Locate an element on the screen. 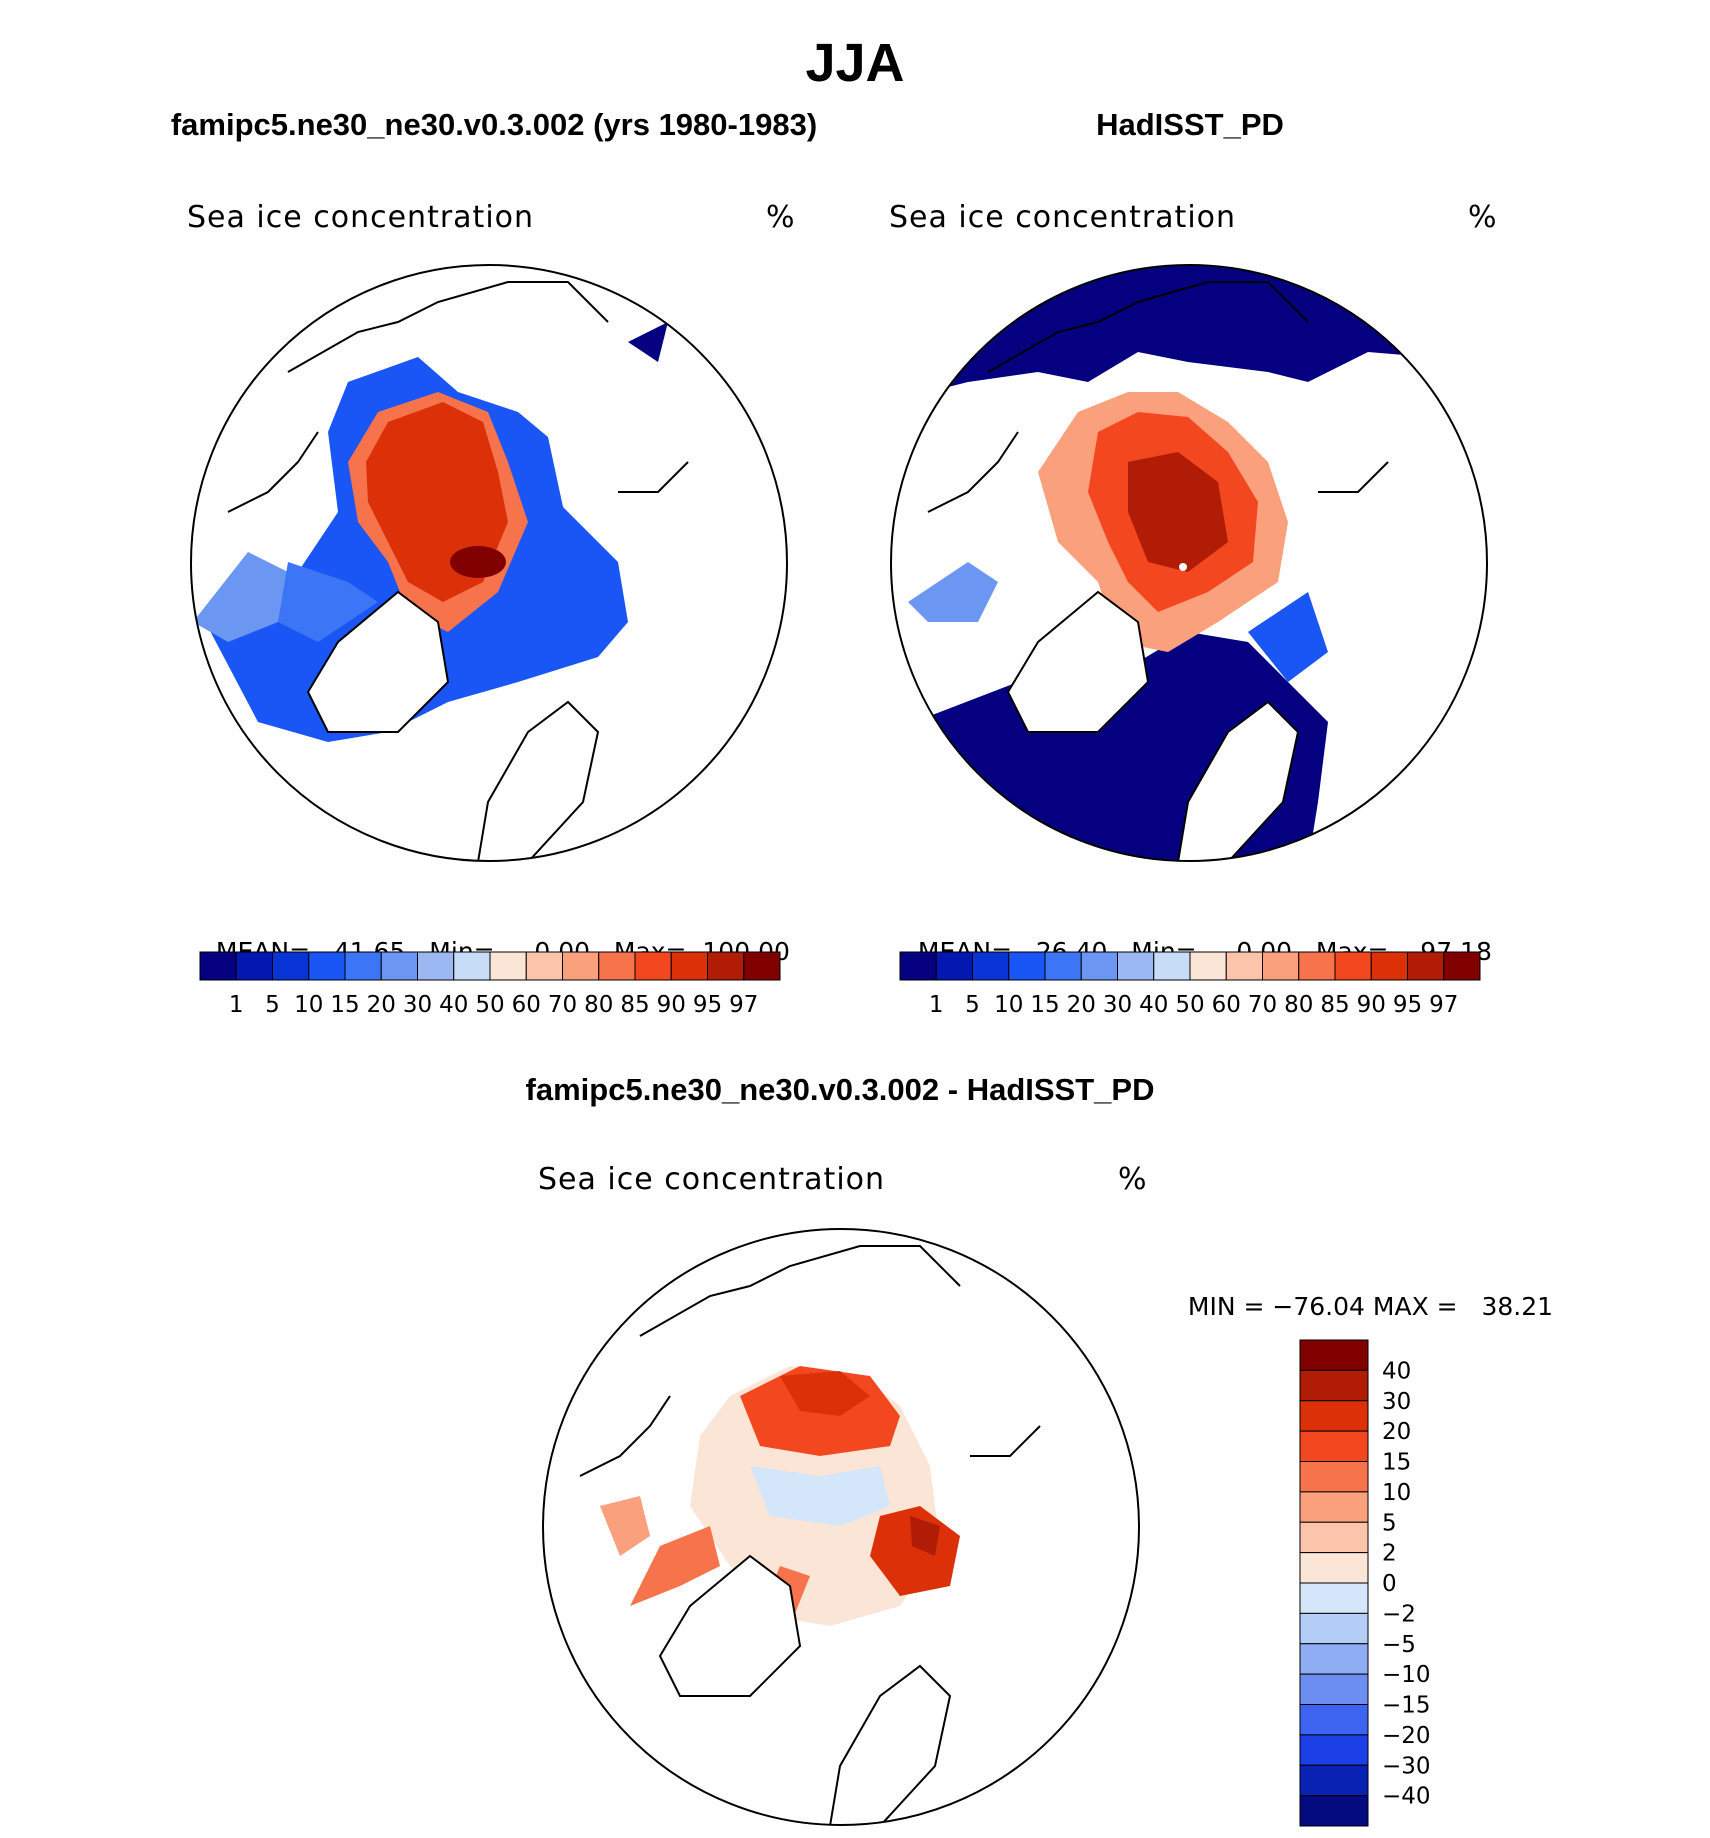 This screenshot has width=1710, height=1838. panel-2-colorbar-tick-label: 10 is located at coordinates (1008, 1005).